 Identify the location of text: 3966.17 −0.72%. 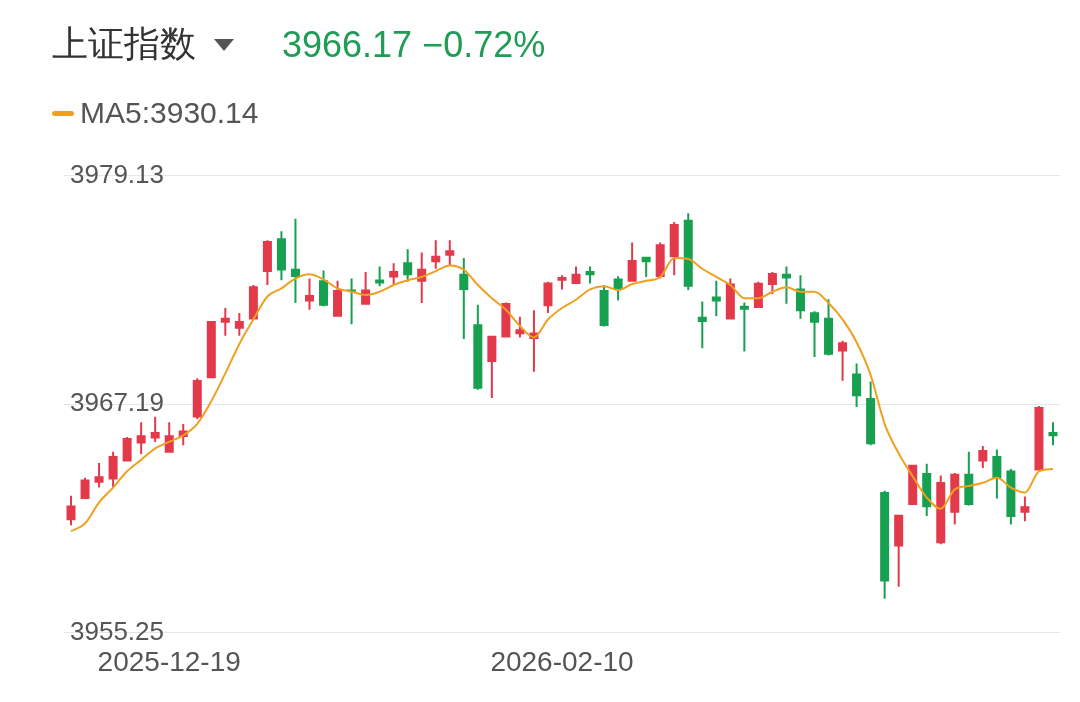
(414, 44).